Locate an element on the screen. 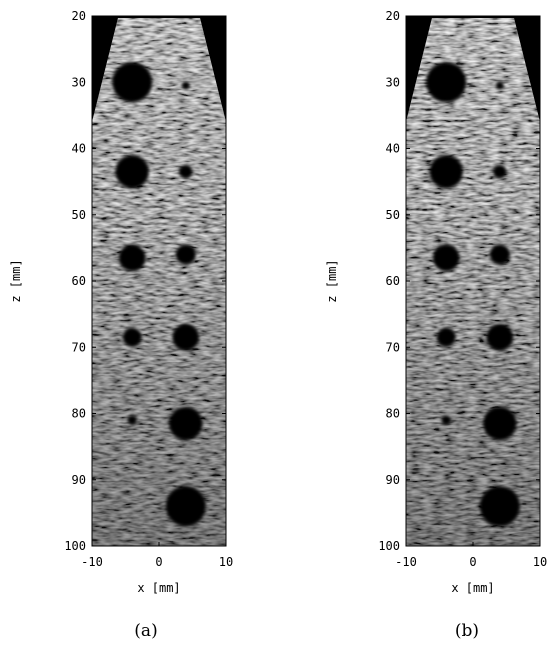 Image resolution: width=553 pixels, height=647 pixels. caption-b: (b) is located at coordinates (467, 631).